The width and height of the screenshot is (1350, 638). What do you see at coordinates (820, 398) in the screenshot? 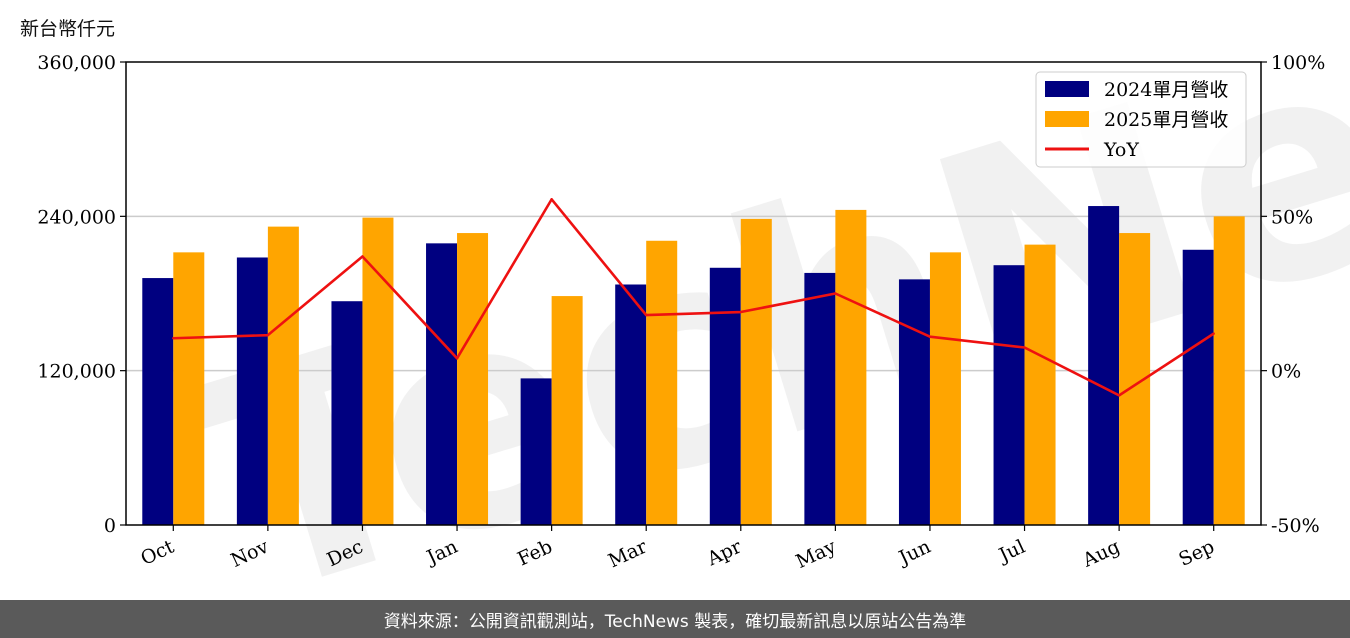
I see `bar-2024-may` at bounding box center [820, 398].